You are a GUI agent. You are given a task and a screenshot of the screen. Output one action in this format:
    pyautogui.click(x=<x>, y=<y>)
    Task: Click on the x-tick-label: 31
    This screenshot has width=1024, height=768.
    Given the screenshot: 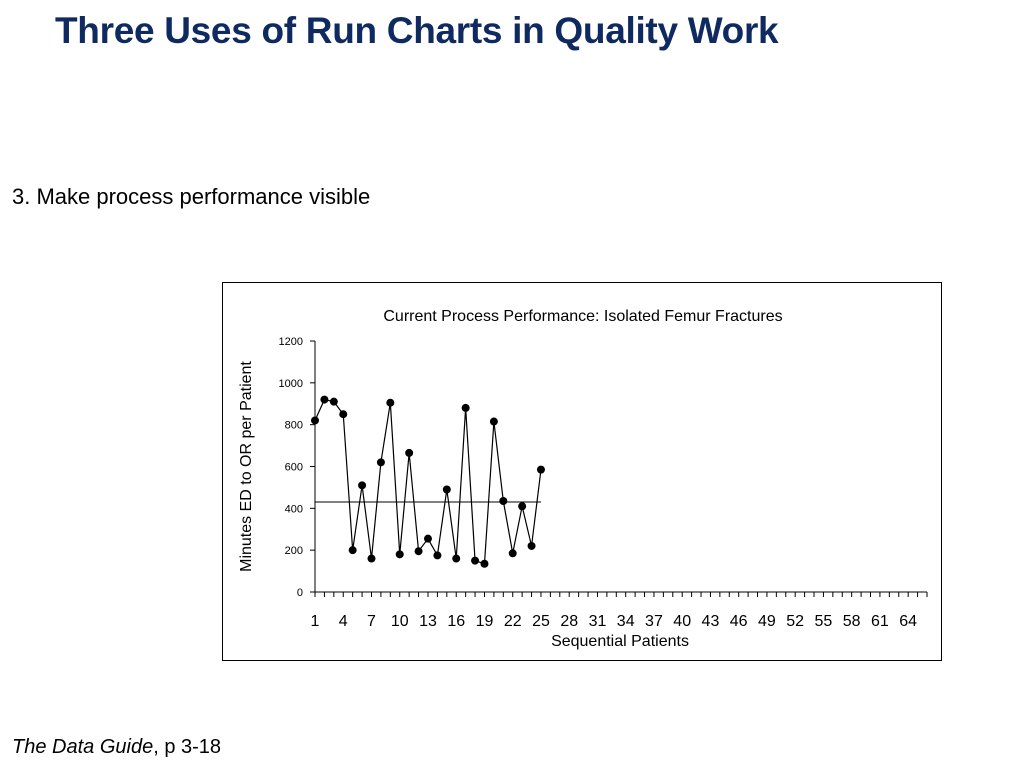 What is the action you would take?
    pyautogui.click(x=598, y=621)
    